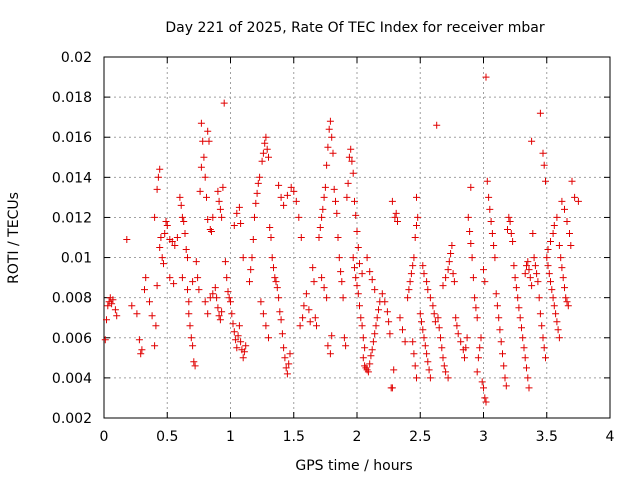  Describe the element at coordinates (72, 218) in the screenshot. I see `y-tick-label: 0.012` at that location.